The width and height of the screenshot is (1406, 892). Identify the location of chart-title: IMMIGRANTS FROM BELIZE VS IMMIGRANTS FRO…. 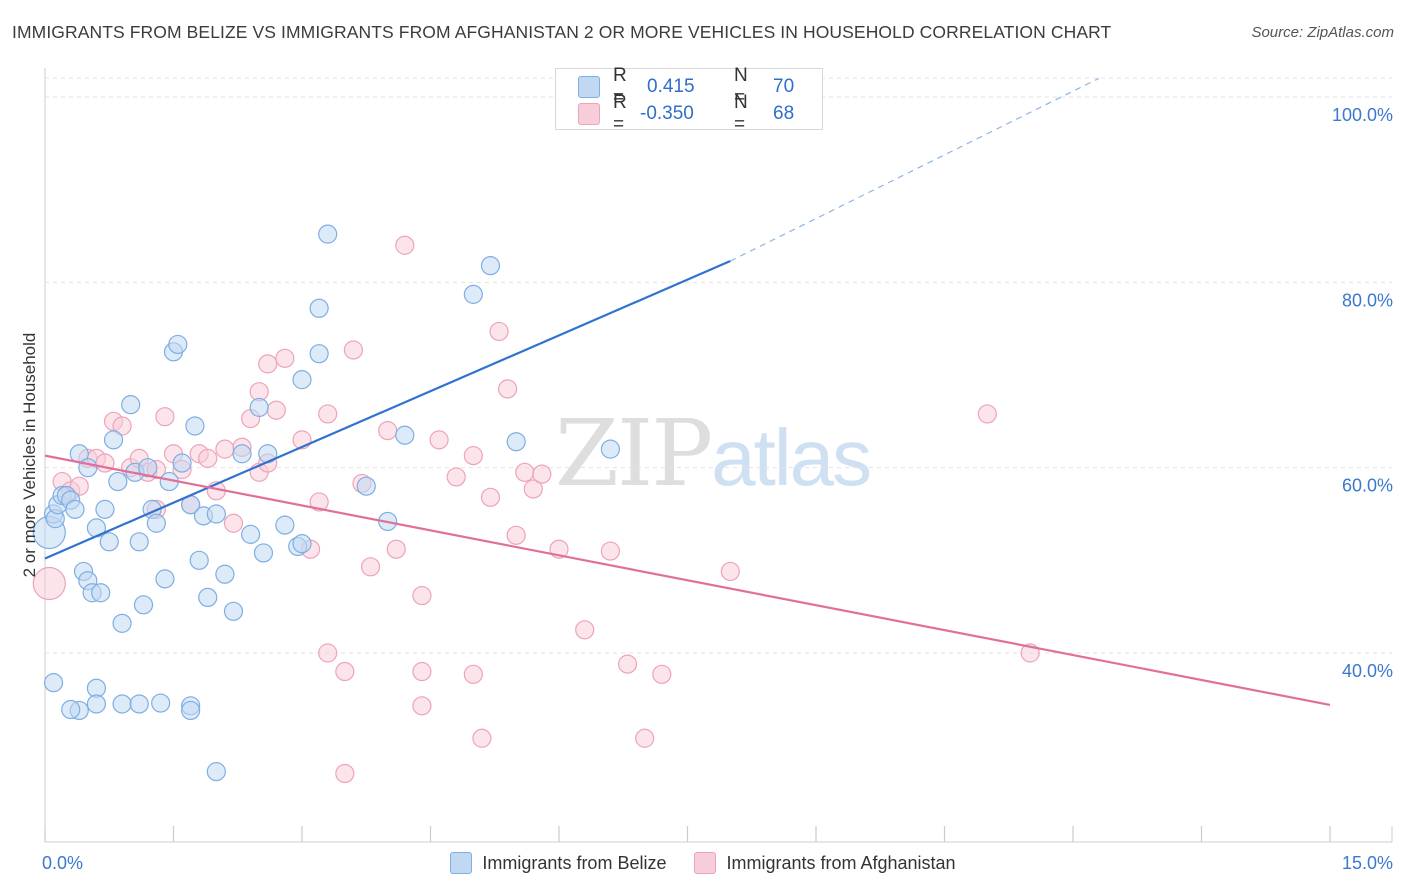
(562, 32).